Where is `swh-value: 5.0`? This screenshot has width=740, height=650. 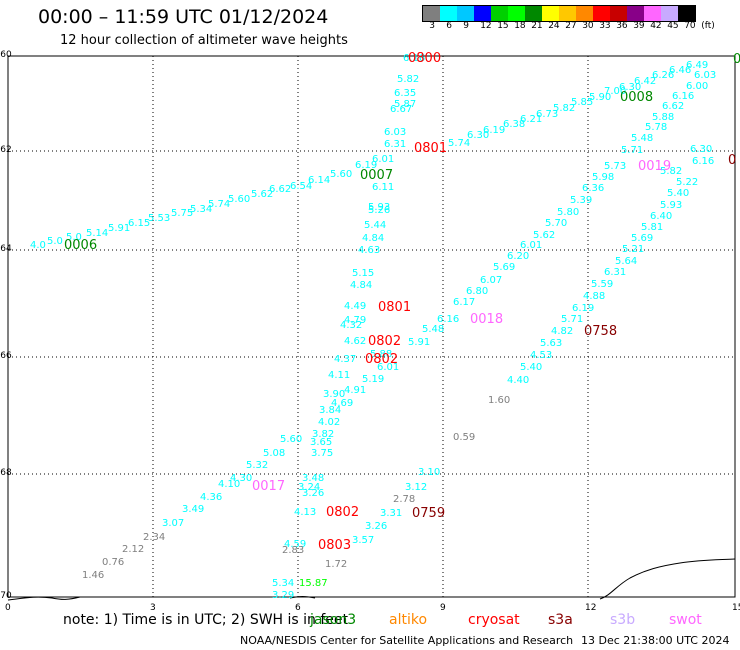 swh-value: 5.0 is located at coordinates (55, 241).